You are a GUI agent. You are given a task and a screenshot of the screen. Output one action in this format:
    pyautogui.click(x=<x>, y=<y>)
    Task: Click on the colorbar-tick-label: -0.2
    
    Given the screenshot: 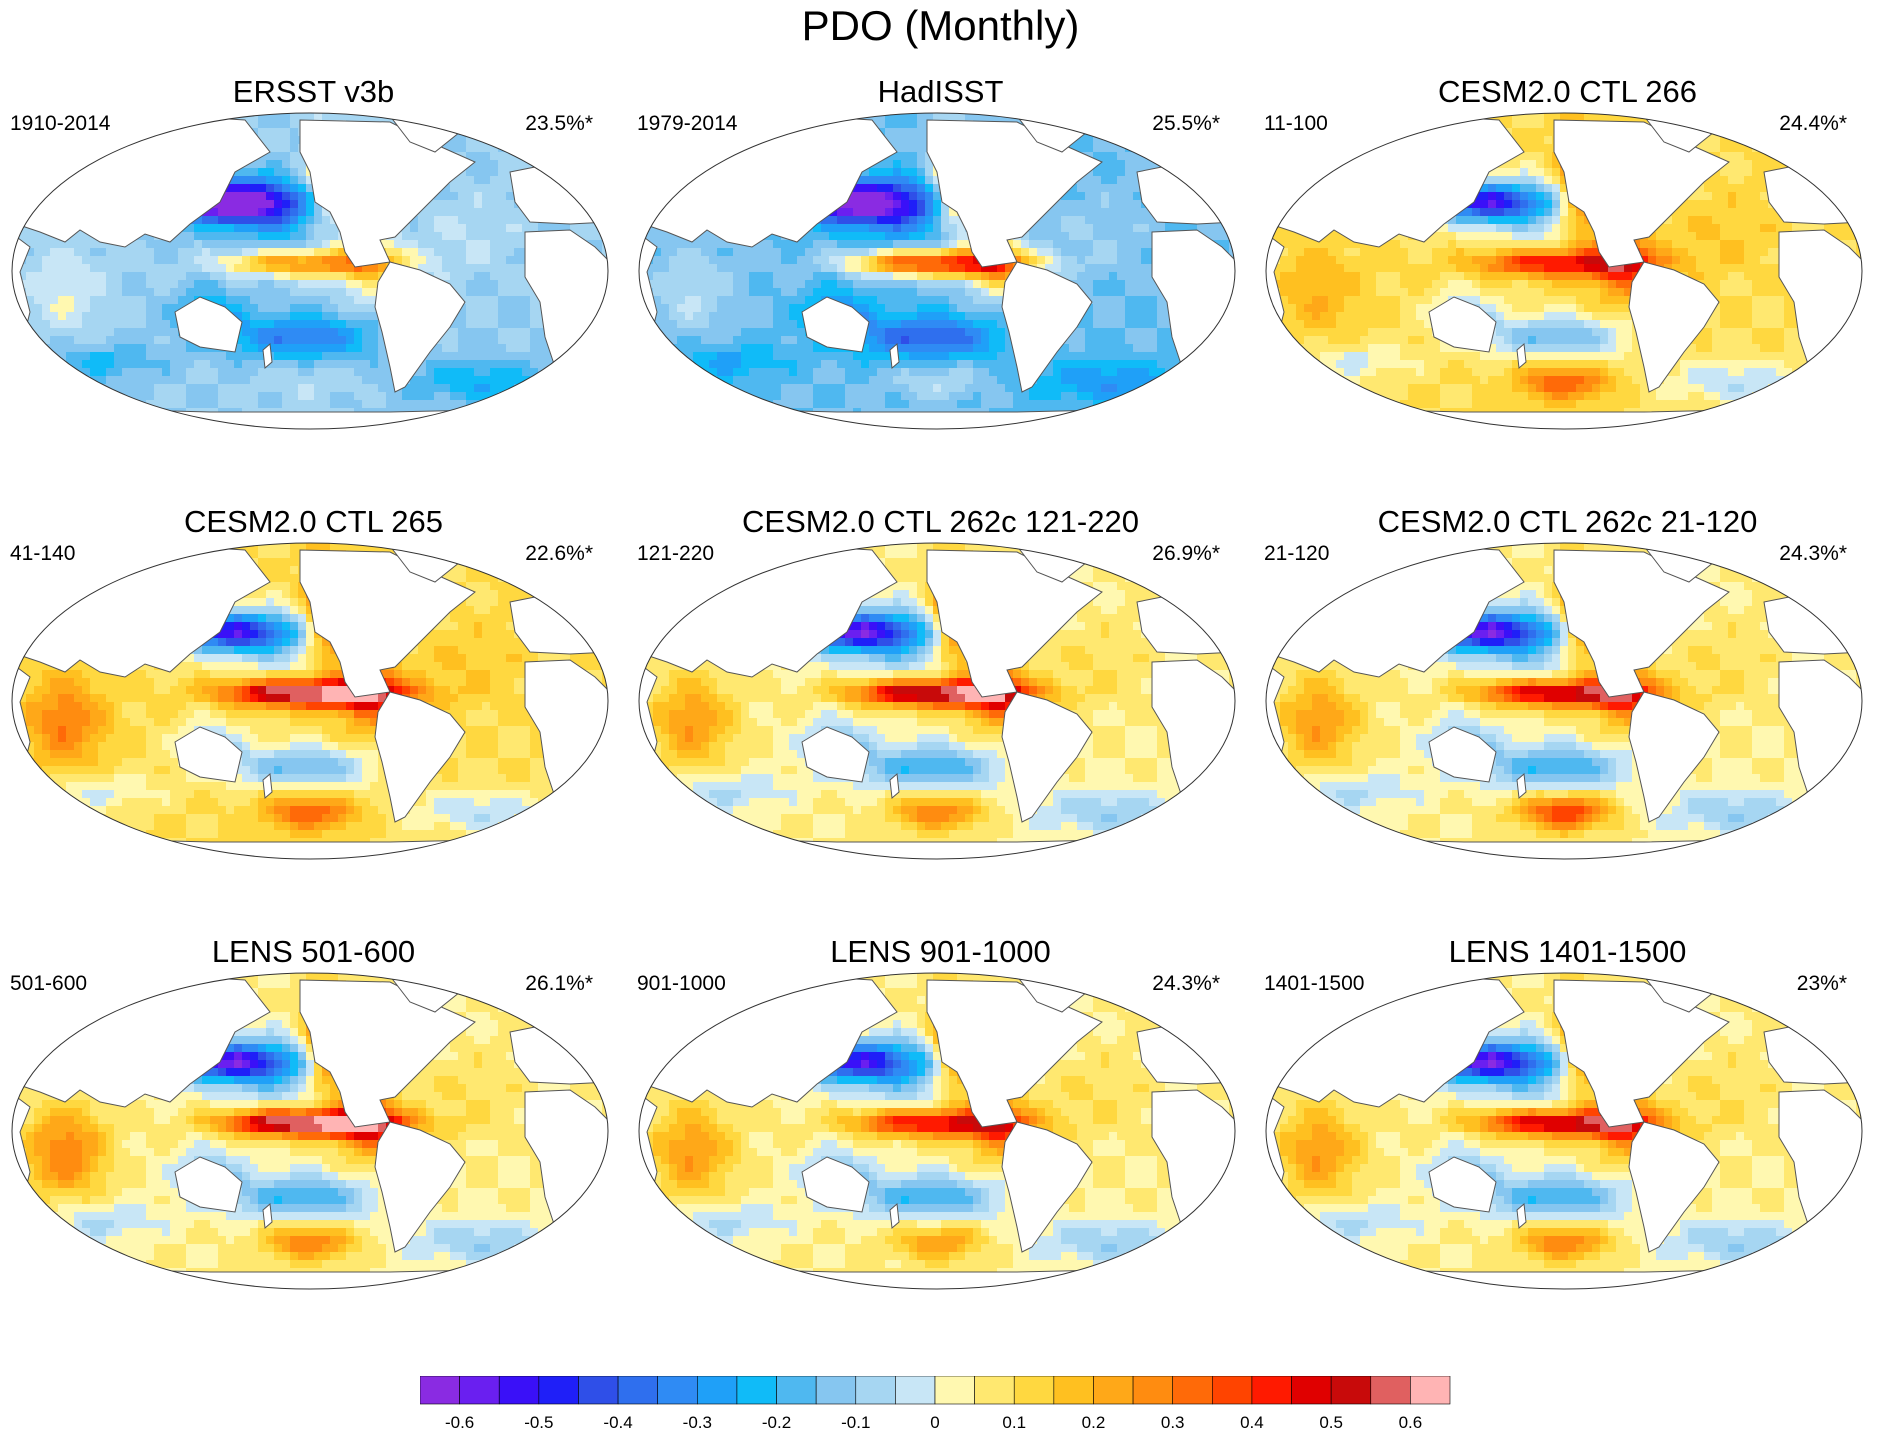 What is the action you would take?
    pyautogui.click(x=776, y=1422)
    